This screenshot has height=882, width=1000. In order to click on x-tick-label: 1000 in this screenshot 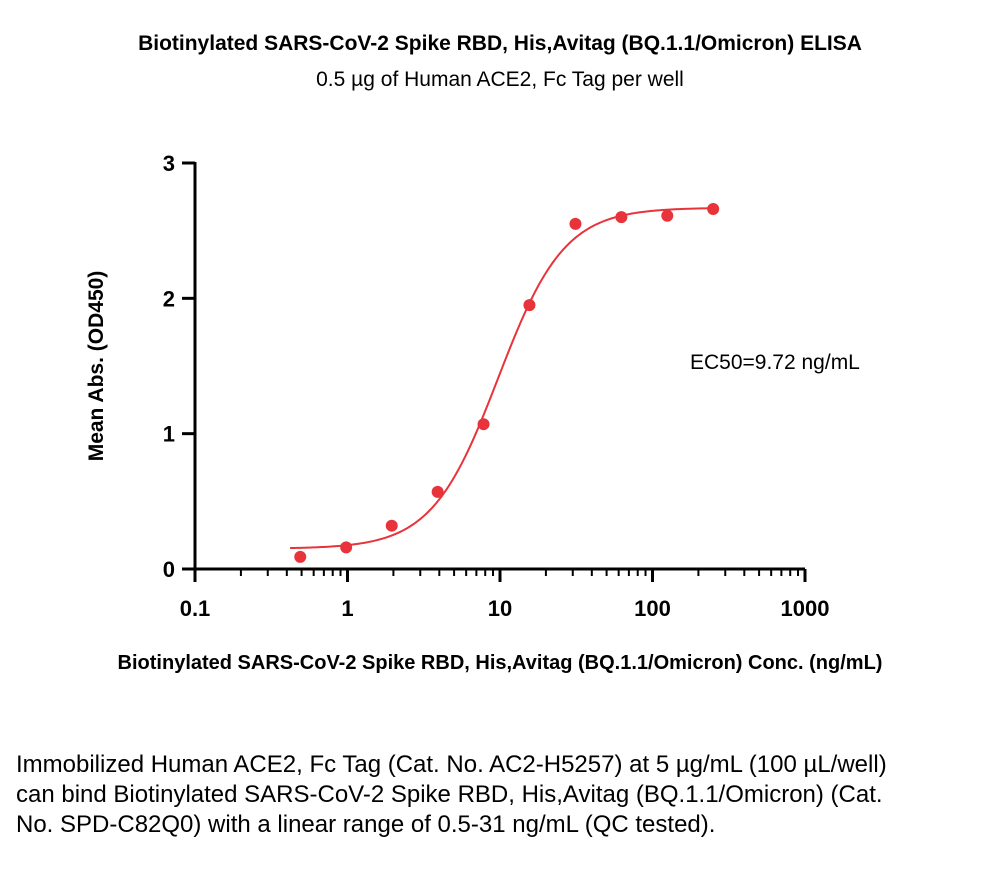, I will do `click(805, 608)`.